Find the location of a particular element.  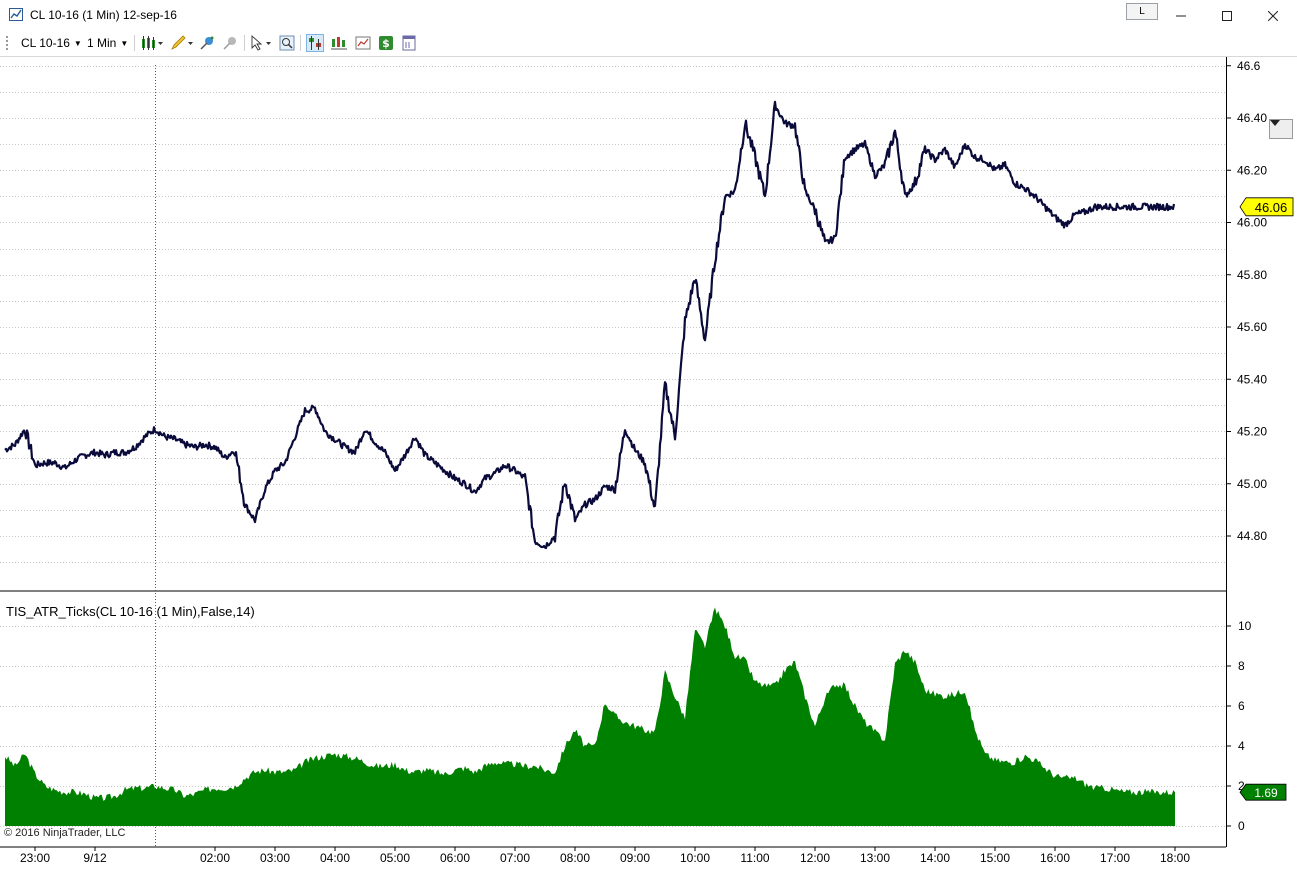

atr-last-marker: 1.69 is located at coordinates (1263, 792).